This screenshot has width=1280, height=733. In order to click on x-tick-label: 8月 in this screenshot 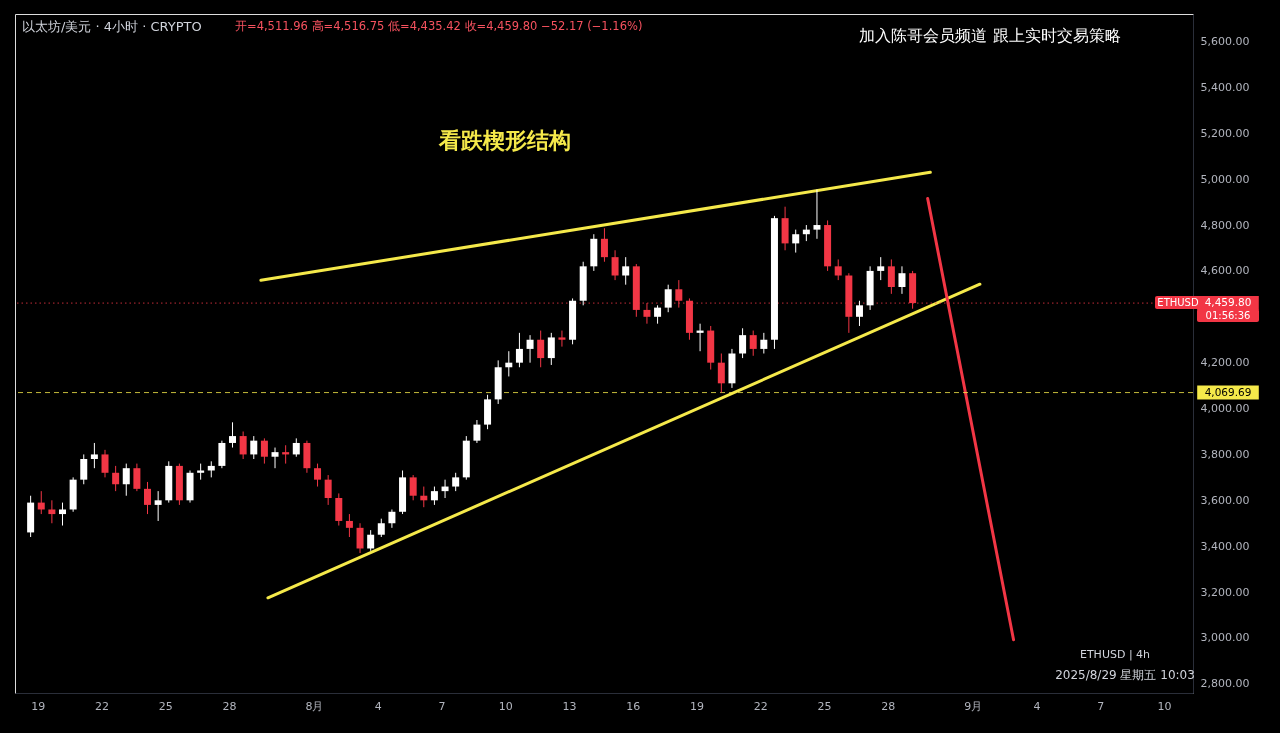, I will do `click(314, 706)`.